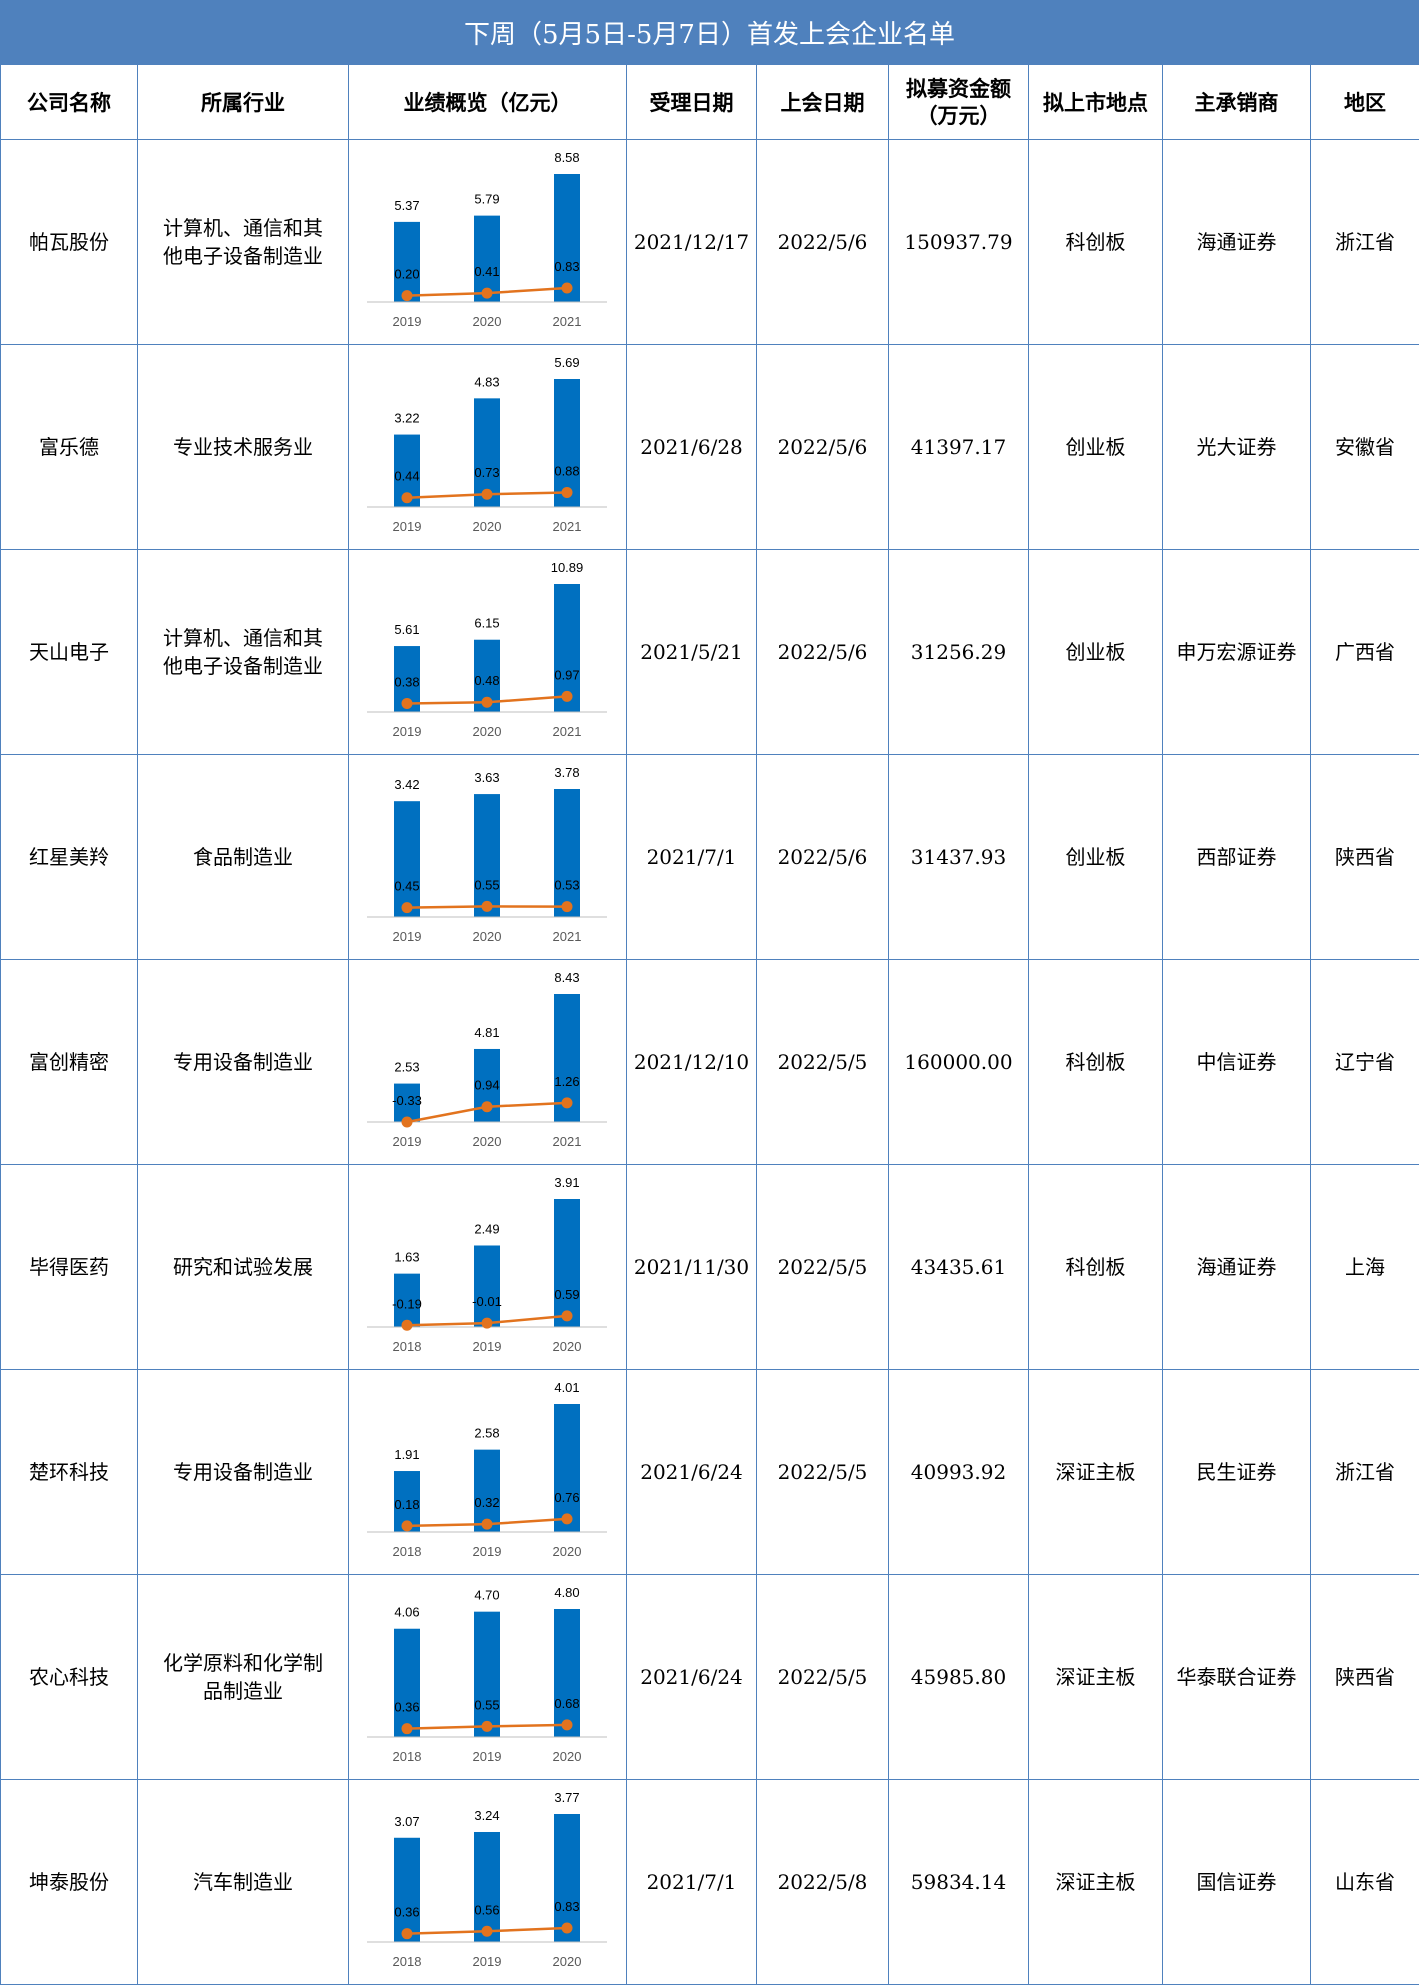 This screenshot has width=1419, height=1986. I want to click on performance-chart: 4.06 4.70 4.80 2018 2019 2020 0.36 0.55 0.68, so click(487, 1674).